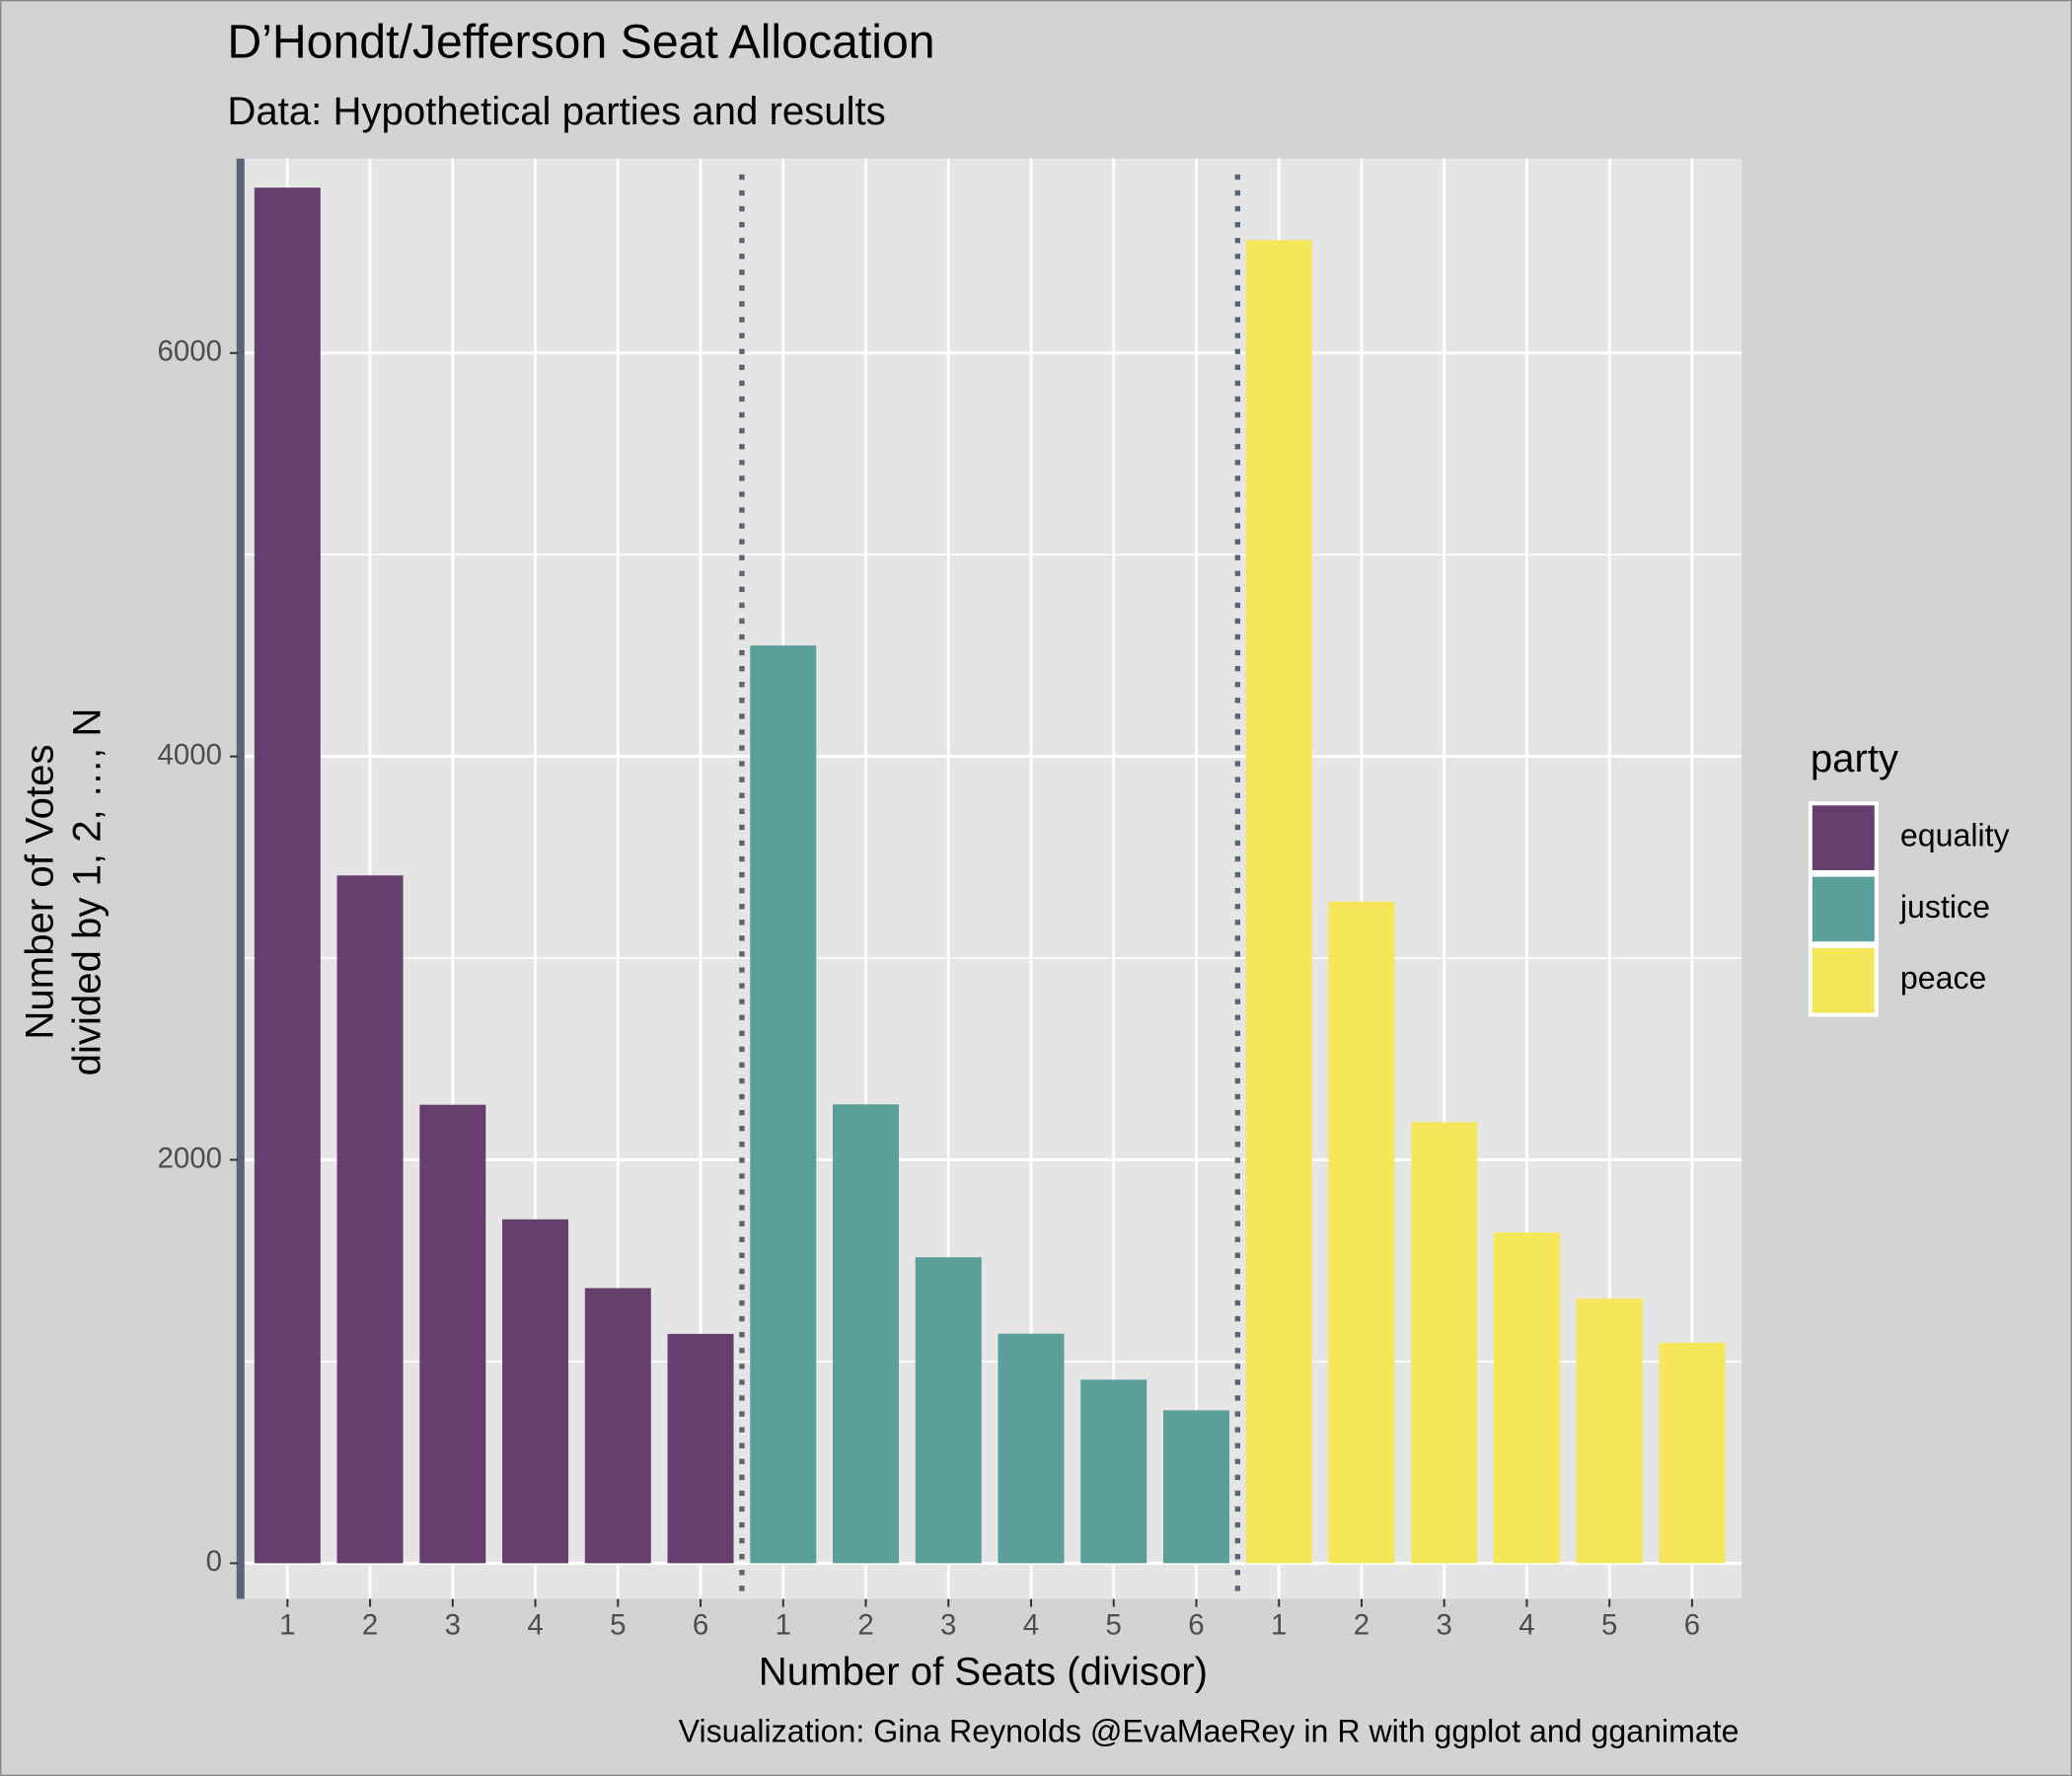 Image resolution: width=2072 pixels, height=1776 pixels. What do you see at coordinates (214, 1562) in the screenshot?
I see `y-tick-label: 0` at bounding box center [214, 1562].